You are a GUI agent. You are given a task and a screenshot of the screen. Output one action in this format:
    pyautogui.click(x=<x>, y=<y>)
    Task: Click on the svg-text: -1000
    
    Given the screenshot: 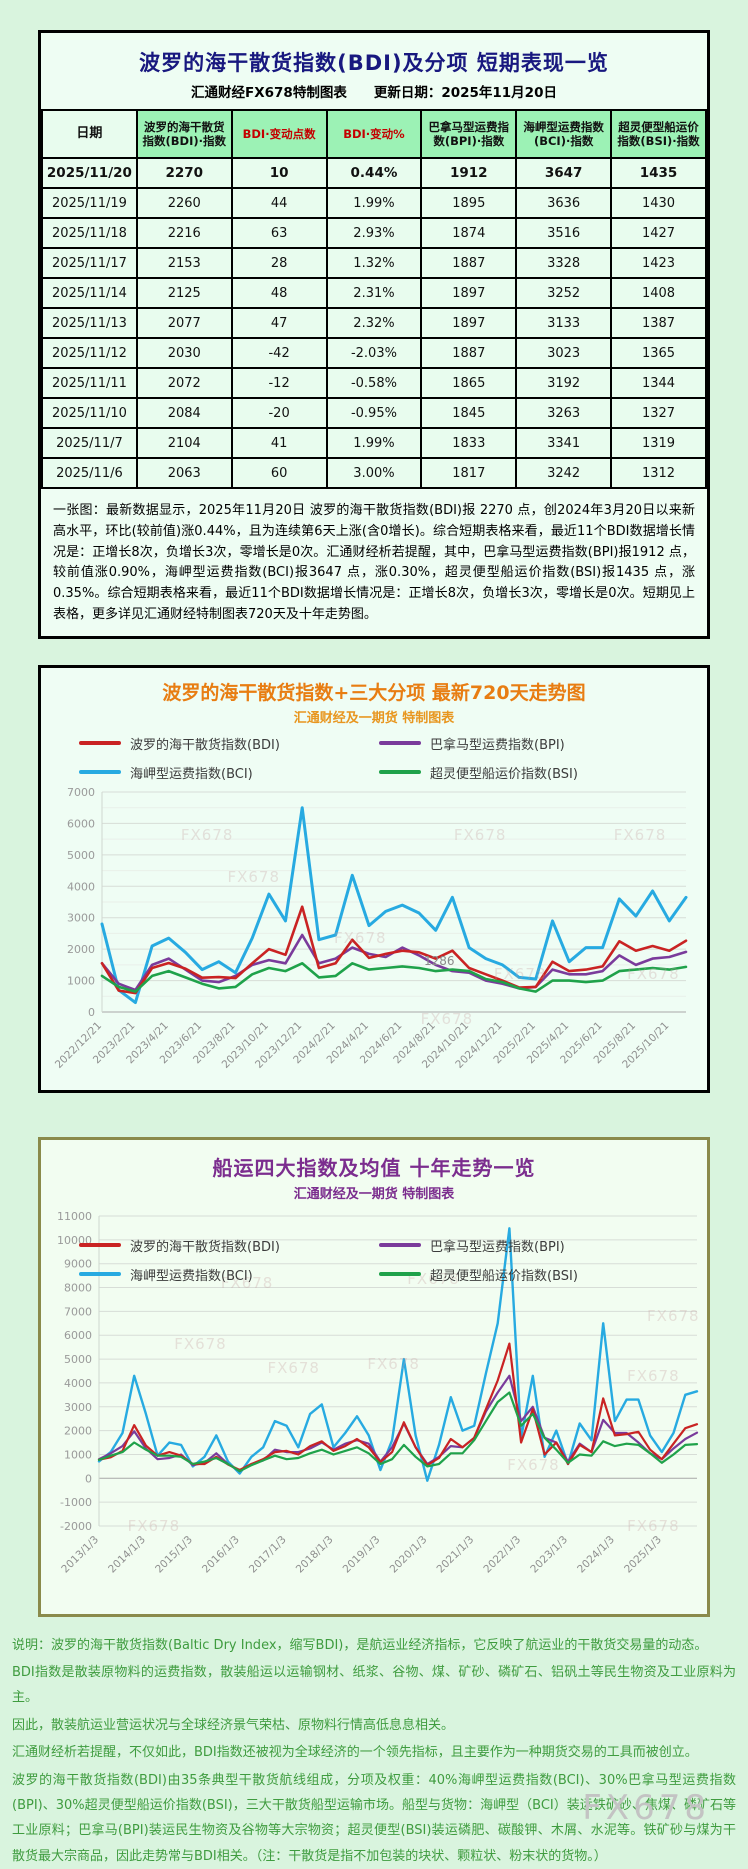 What is the action you would take?
    pyautogui.click(x=76, y=1502)
    